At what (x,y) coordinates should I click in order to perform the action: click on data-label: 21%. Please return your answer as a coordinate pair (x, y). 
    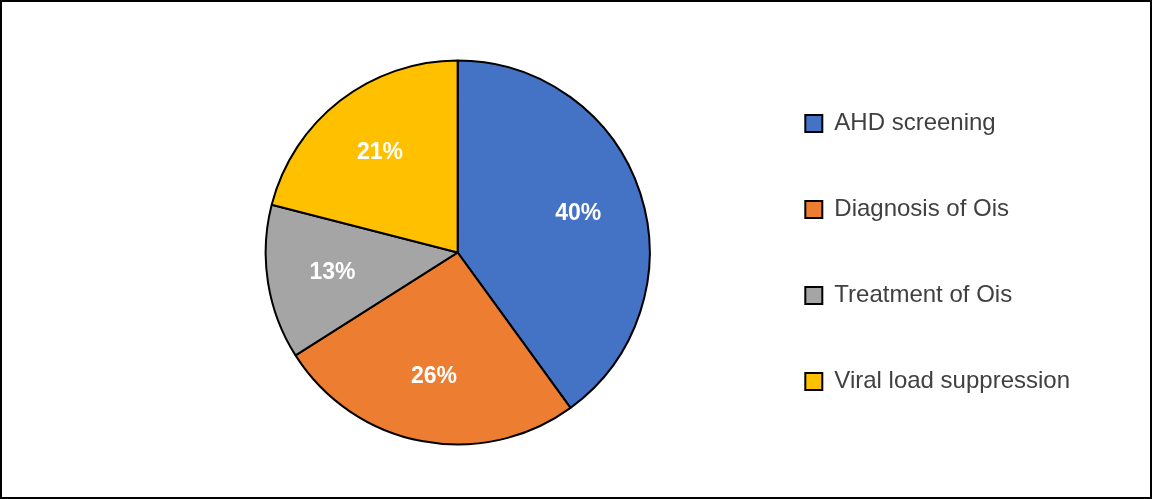
    Looking at the image, I should click on (380, 150).